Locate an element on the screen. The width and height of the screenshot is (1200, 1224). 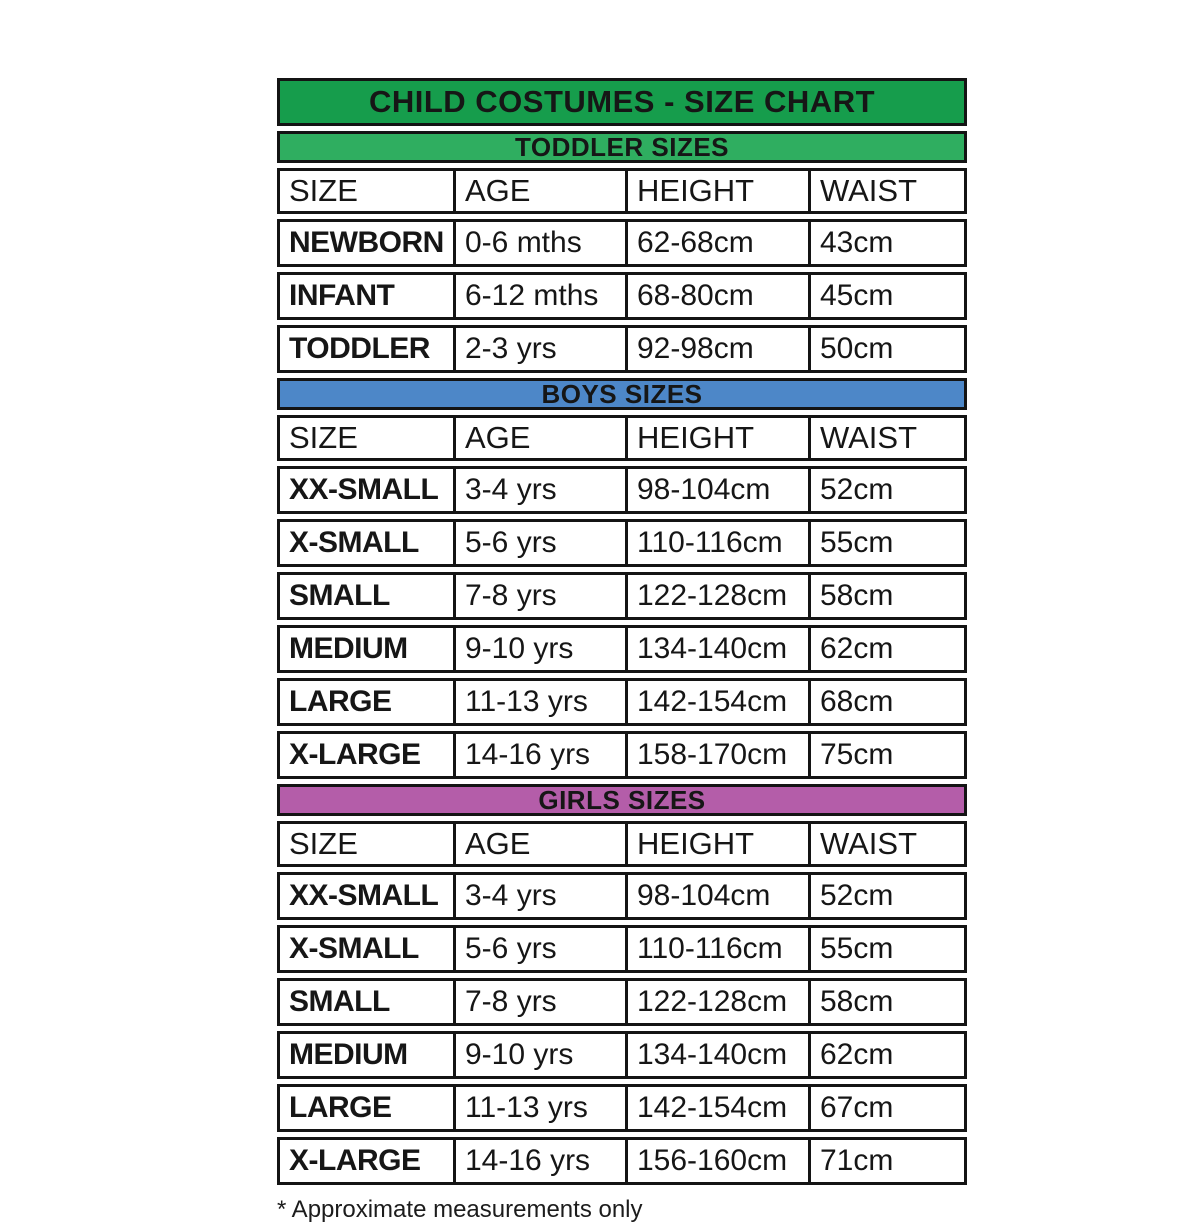
table-row: INFANT 6-12 mths 68-80cm 45cm is located at coordinates (622, 296).